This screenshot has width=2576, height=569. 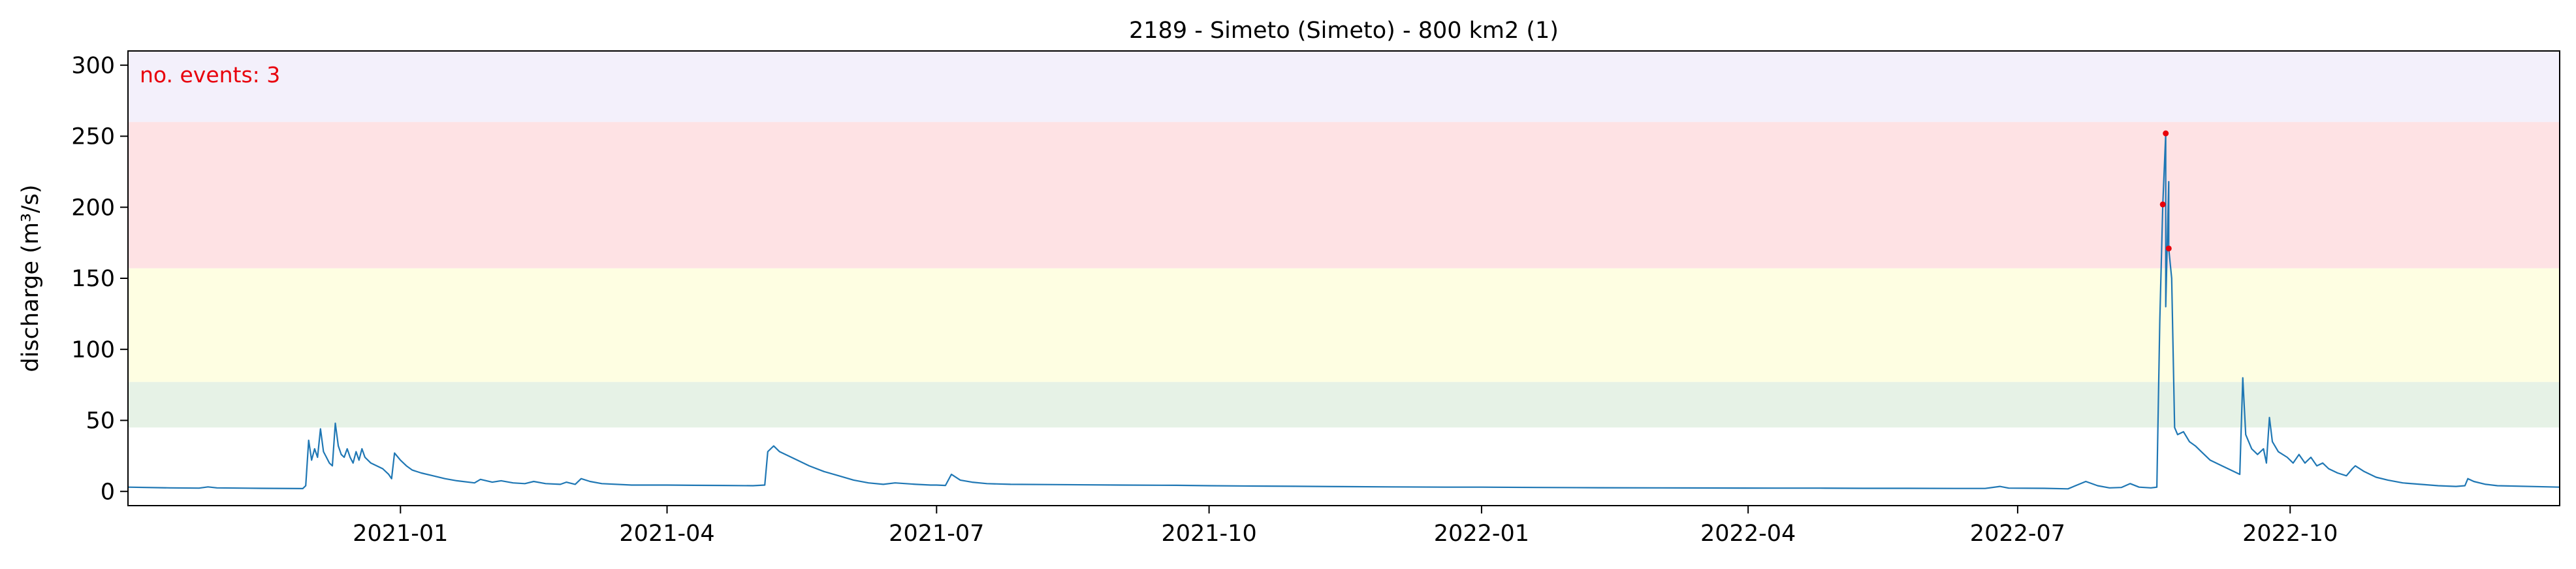 What do you see at coordinates (2017, 534) in the screenshot?
I see `x-tick-label-2022-07: 2022-07` at bounding box center [2017, 534].